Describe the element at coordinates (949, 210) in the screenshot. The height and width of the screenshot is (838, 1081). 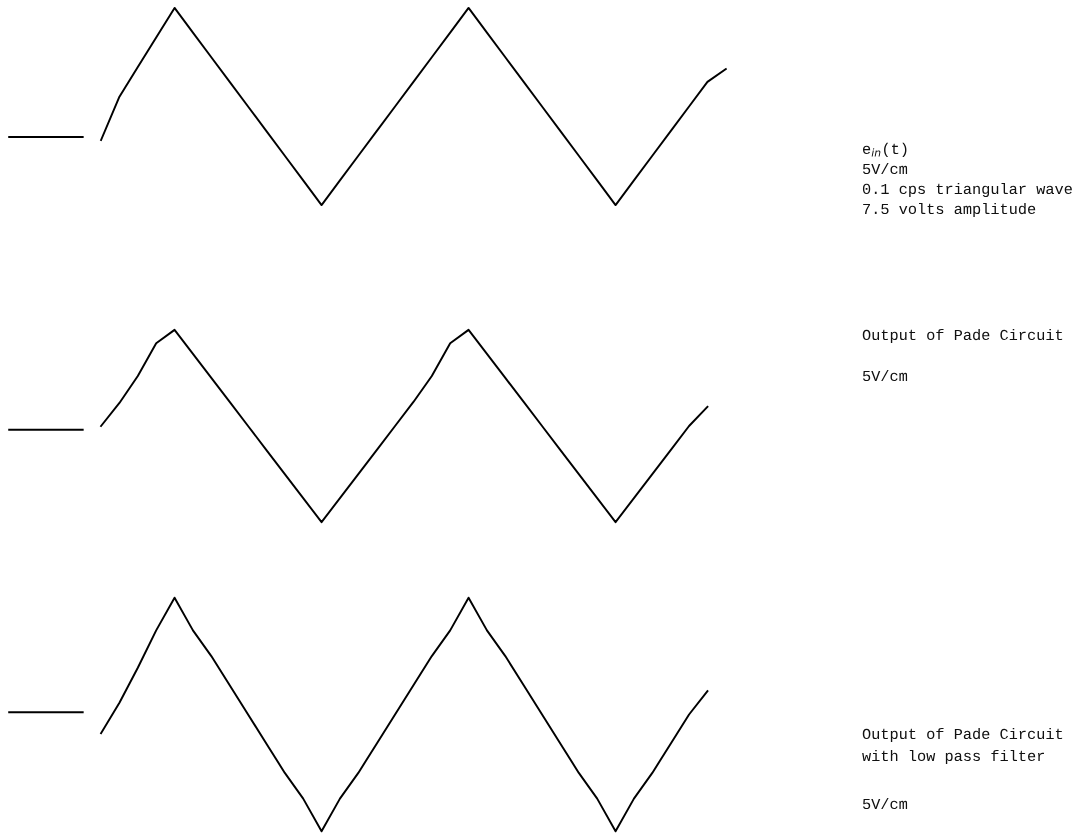
I see `text: 7.5 volts amplitude` at that location.